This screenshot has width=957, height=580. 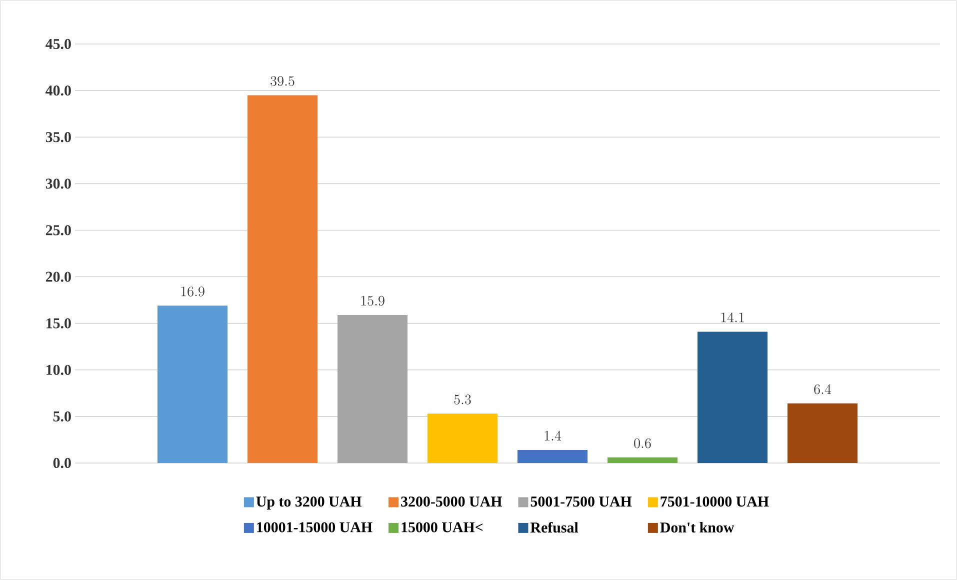 I want to click on data-label: 5.3, so click(x=462, y=399).